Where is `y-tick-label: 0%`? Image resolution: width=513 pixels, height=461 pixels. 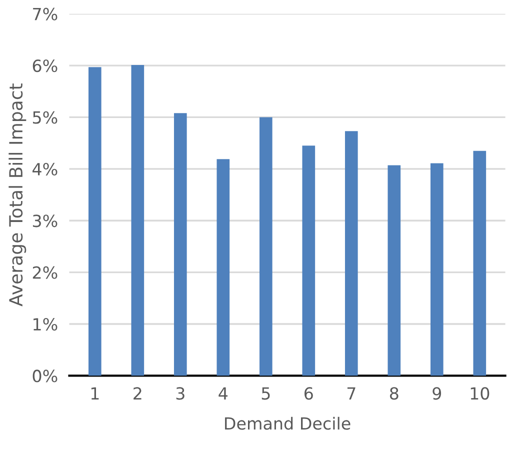
y-tick-label: 0% is located at coordinates (45, 376).